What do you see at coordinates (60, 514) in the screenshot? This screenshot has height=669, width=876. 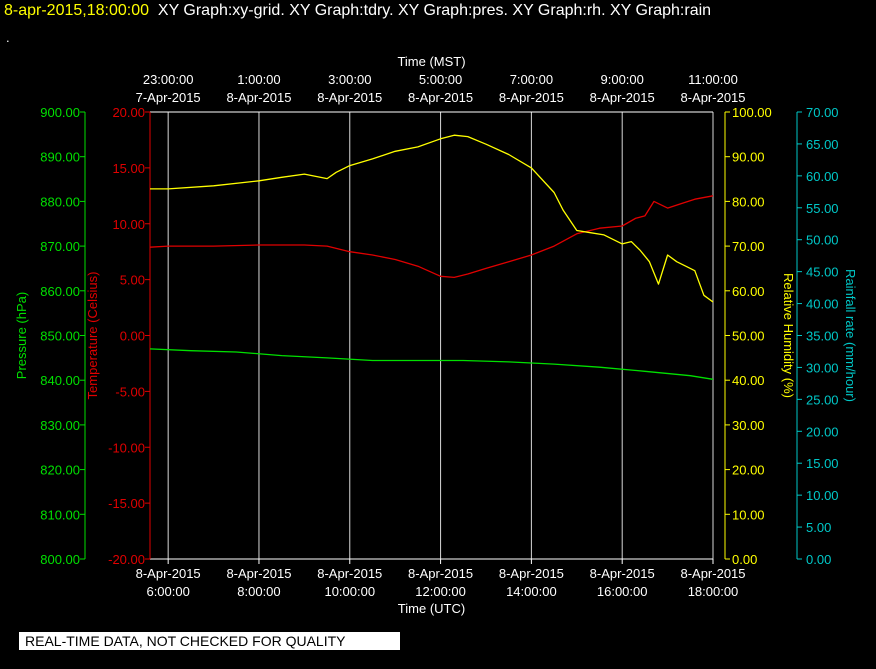 I see `pressure-tick-label: 810.00` at bounding box center [60, 514].